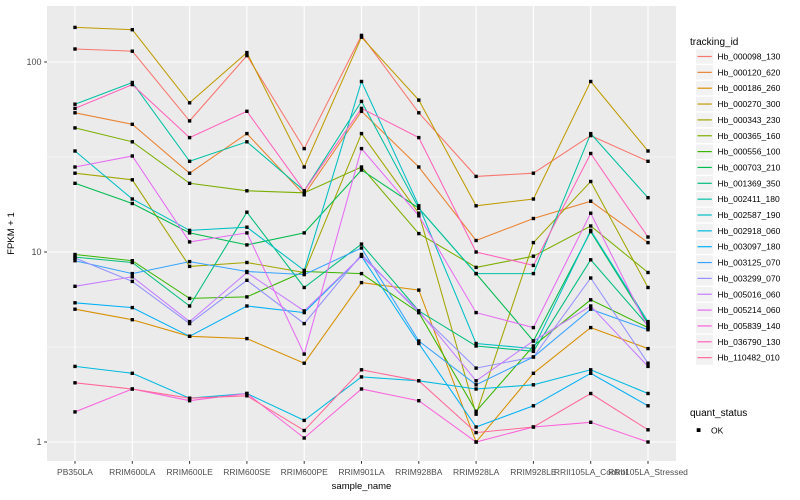 The image size is (800, 500). I want to click on legend-entry: Hb_000120_620, so click(738, 72).